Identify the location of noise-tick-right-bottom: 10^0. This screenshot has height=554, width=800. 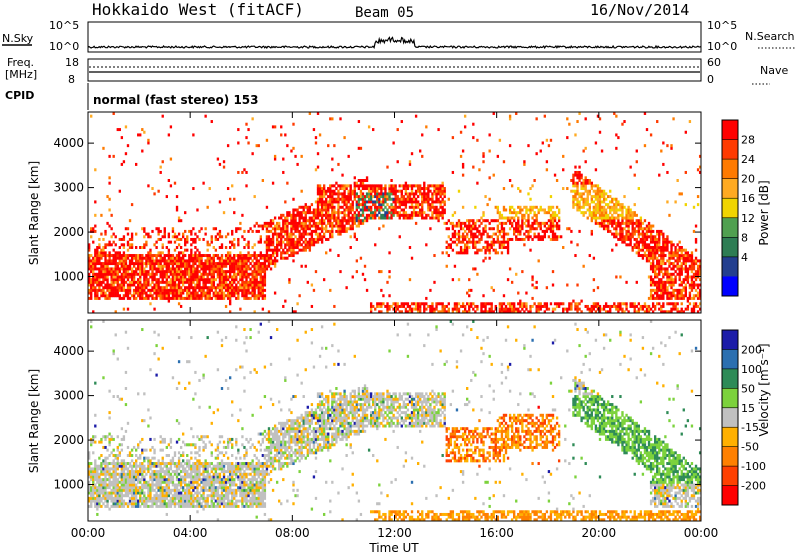
(722, 46).